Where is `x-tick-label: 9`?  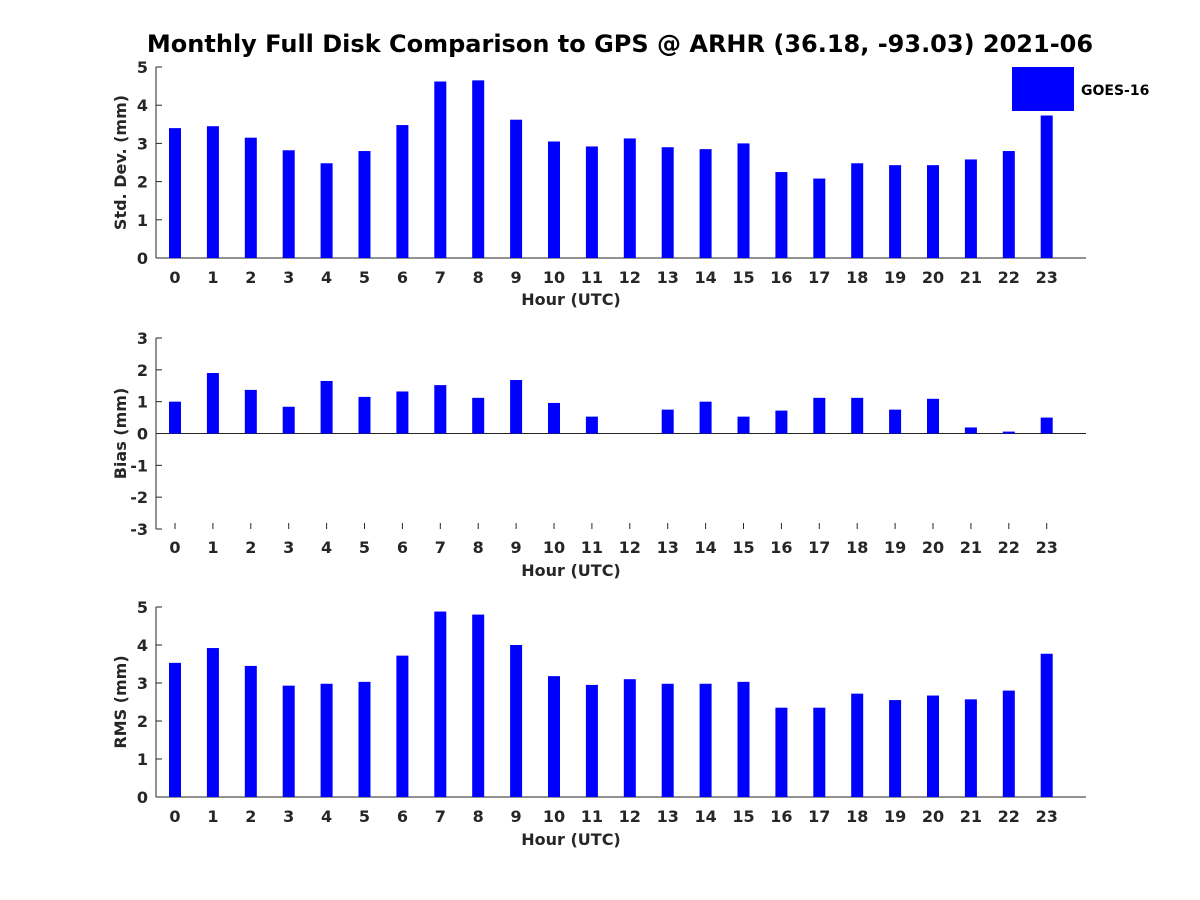
x-tick-label: 9 is located at coordinates (516, 547).